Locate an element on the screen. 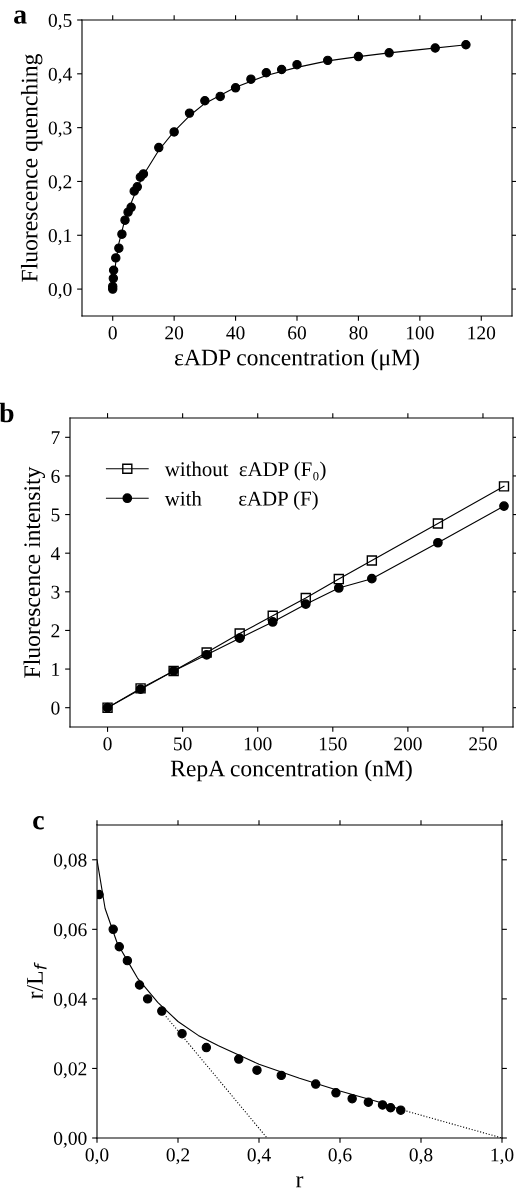  y-tick-label: 0,2 is located at coordinates (60, 183).